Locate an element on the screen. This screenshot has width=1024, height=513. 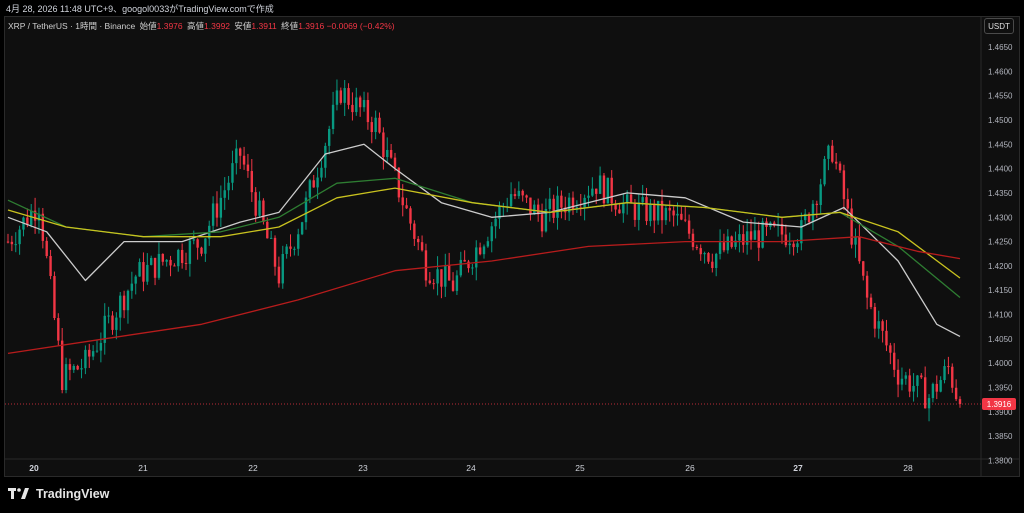
low-label: 安値 is located at coordinates (243, 26).